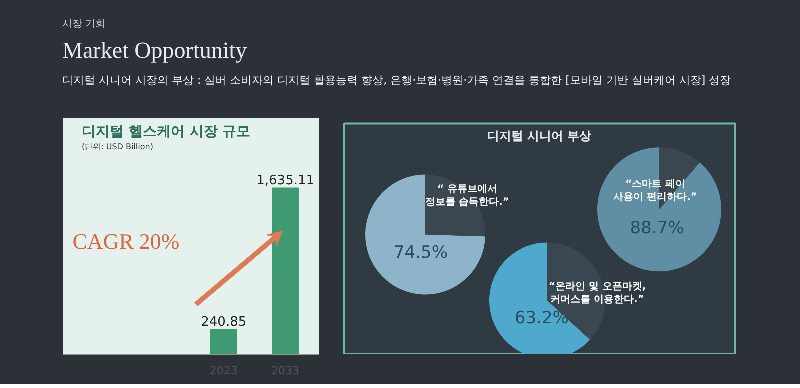 Image resolution: width=800 pixels, height=388 pixels. What do you see at coordinates (397, 80) in the screenshot?
I see `text: 디지털 시니어 시장의 부상 : 실버 소비자의 디지털 활용능력 향상, 은행·보험·병원·가족 연결을 통합한 [모바일 기반 실버케어 시장] 성장` at bounding box center [397, 80].